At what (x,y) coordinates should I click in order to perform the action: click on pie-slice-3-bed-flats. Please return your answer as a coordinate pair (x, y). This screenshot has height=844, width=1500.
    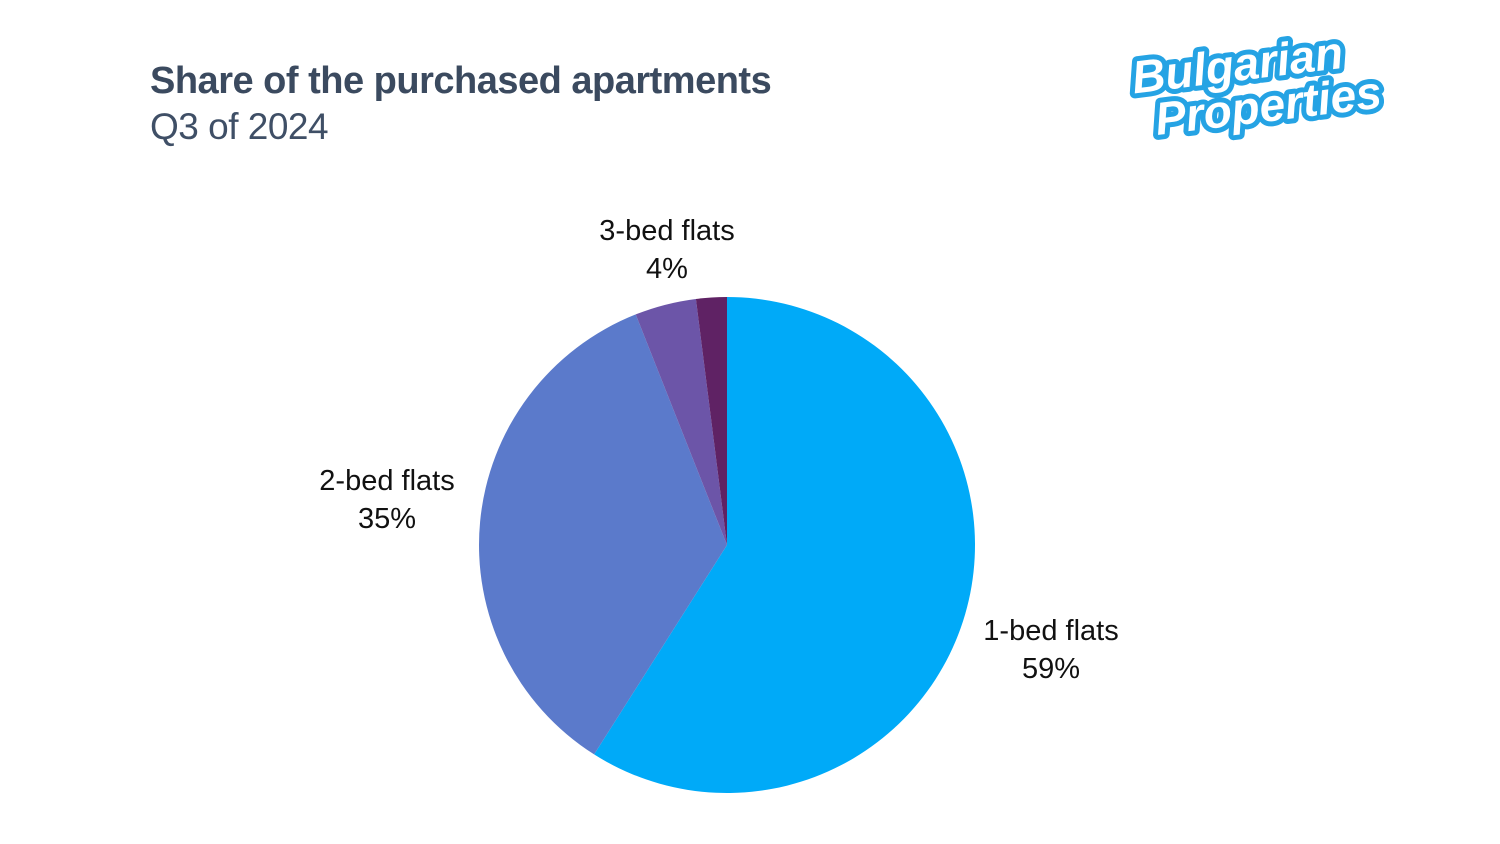
    Looking at the image, I should click on (681, 421).